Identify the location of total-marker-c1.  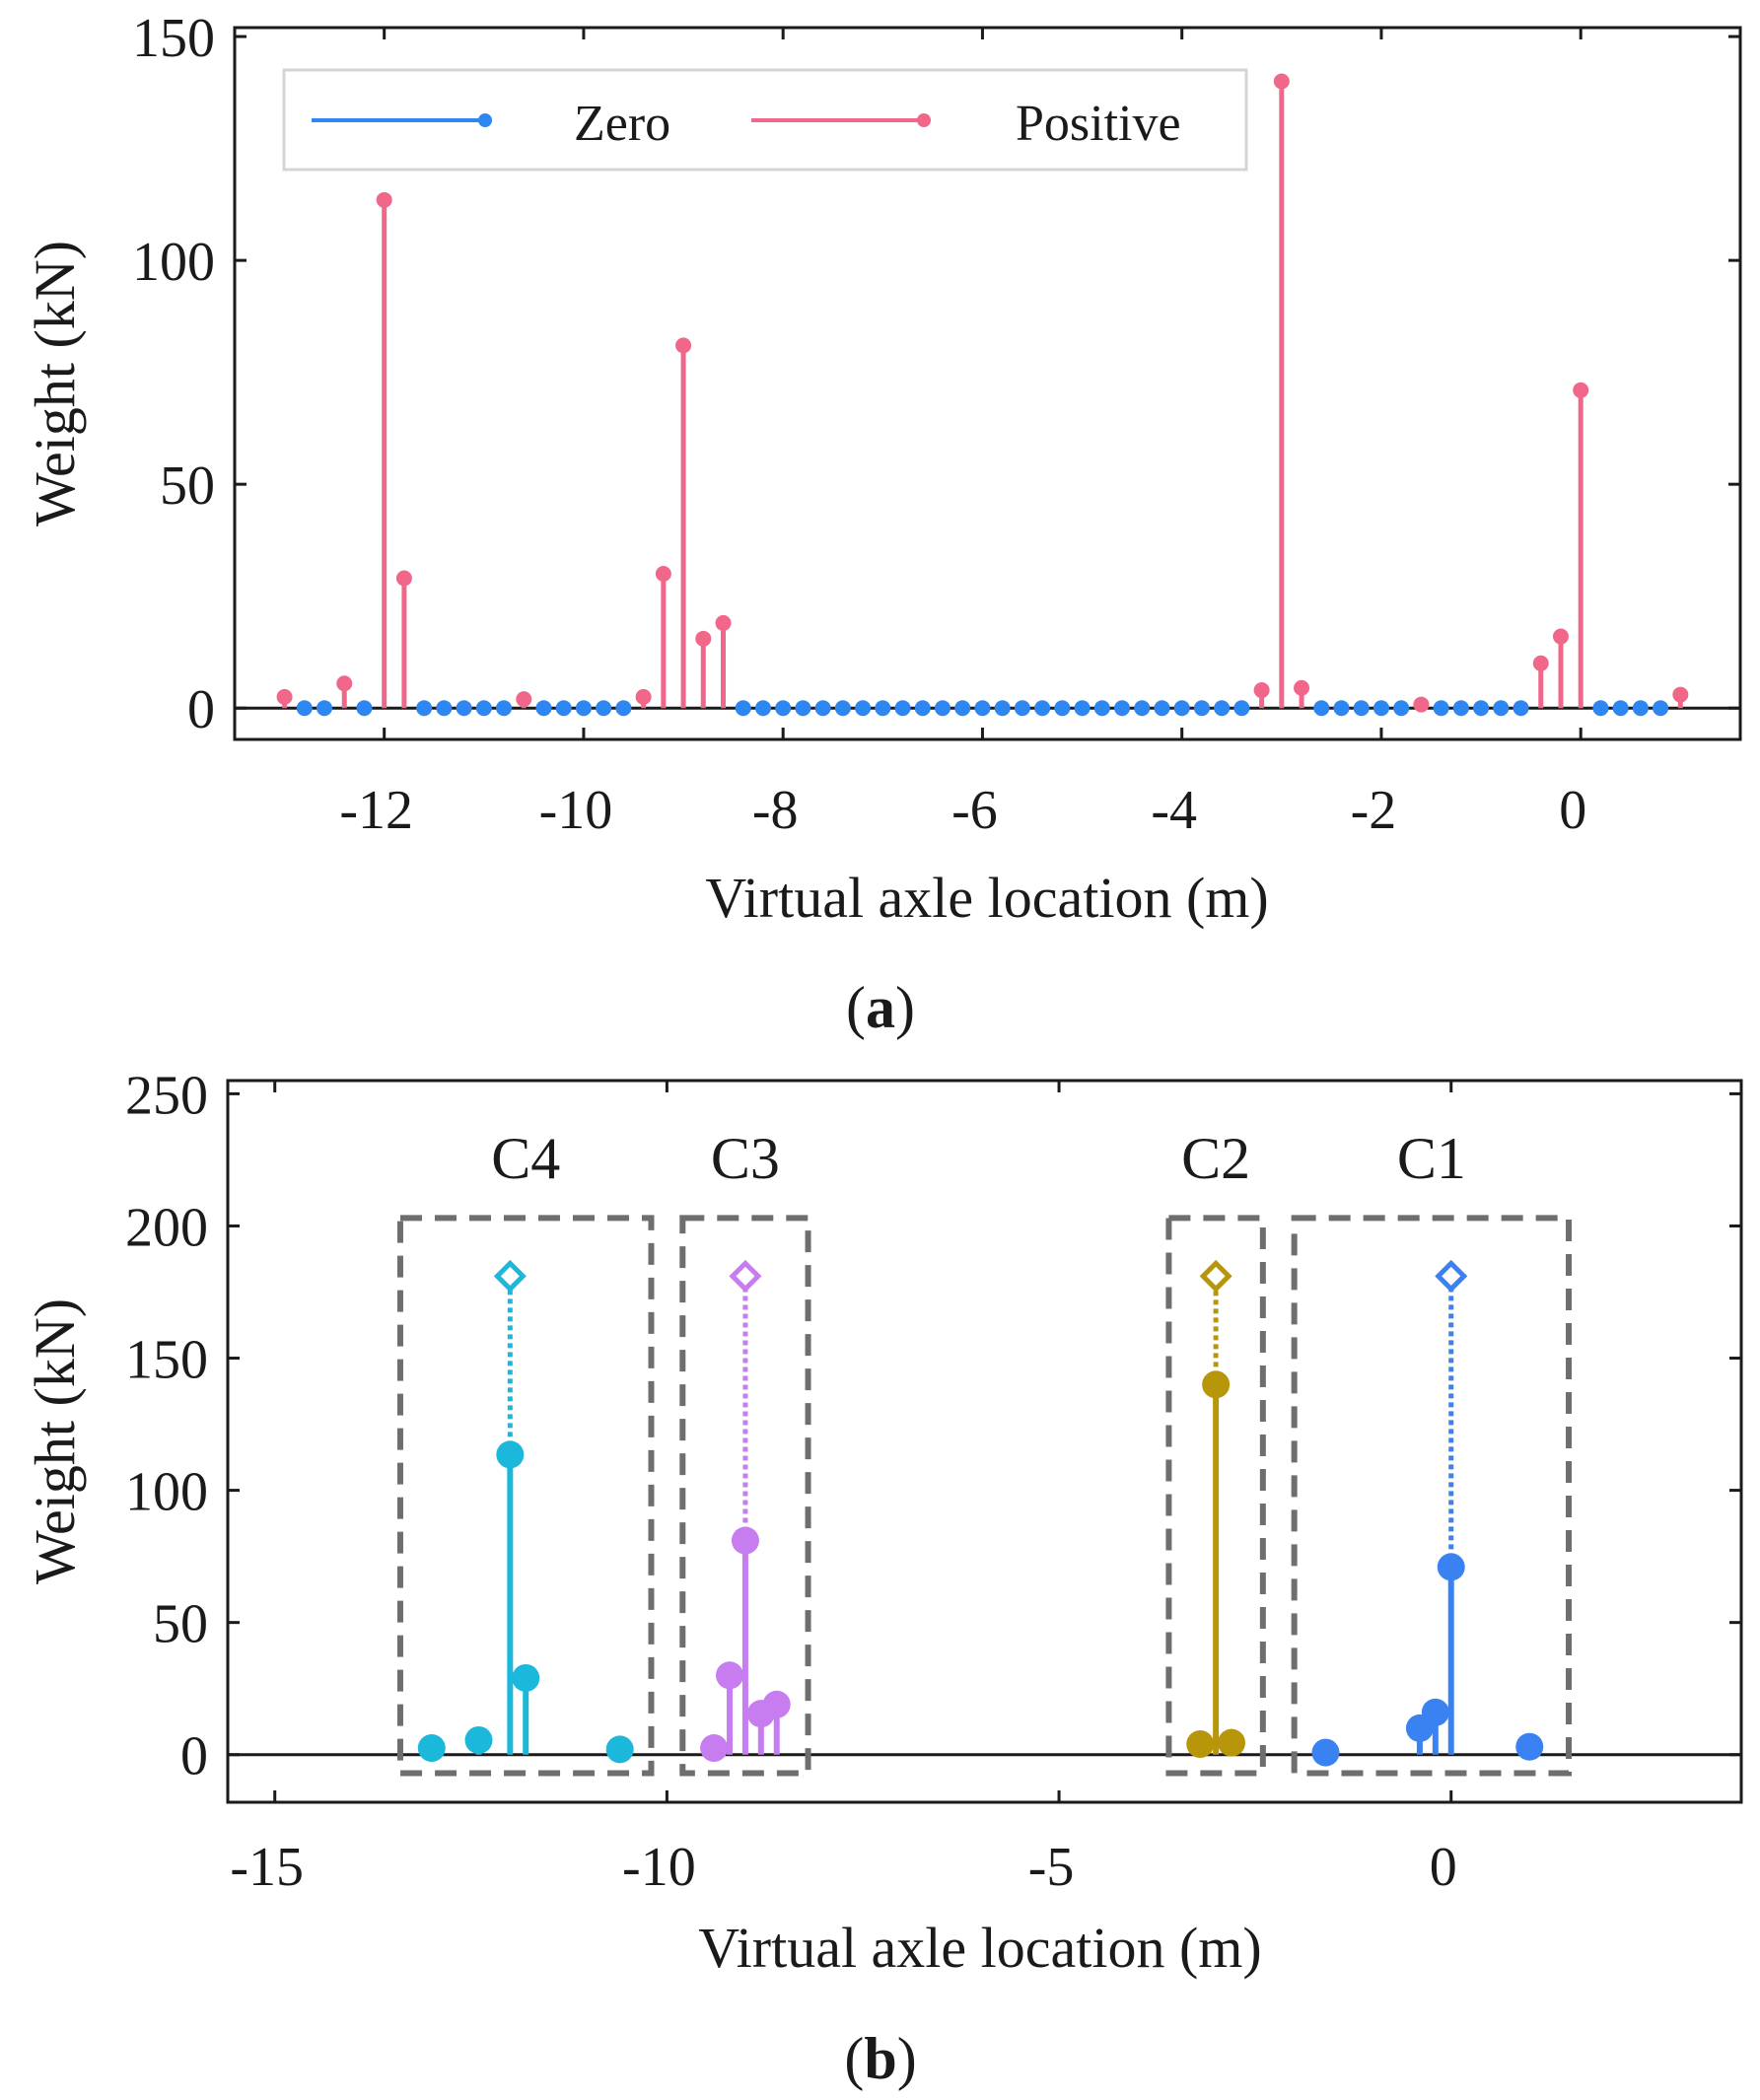
(1451, 1276).